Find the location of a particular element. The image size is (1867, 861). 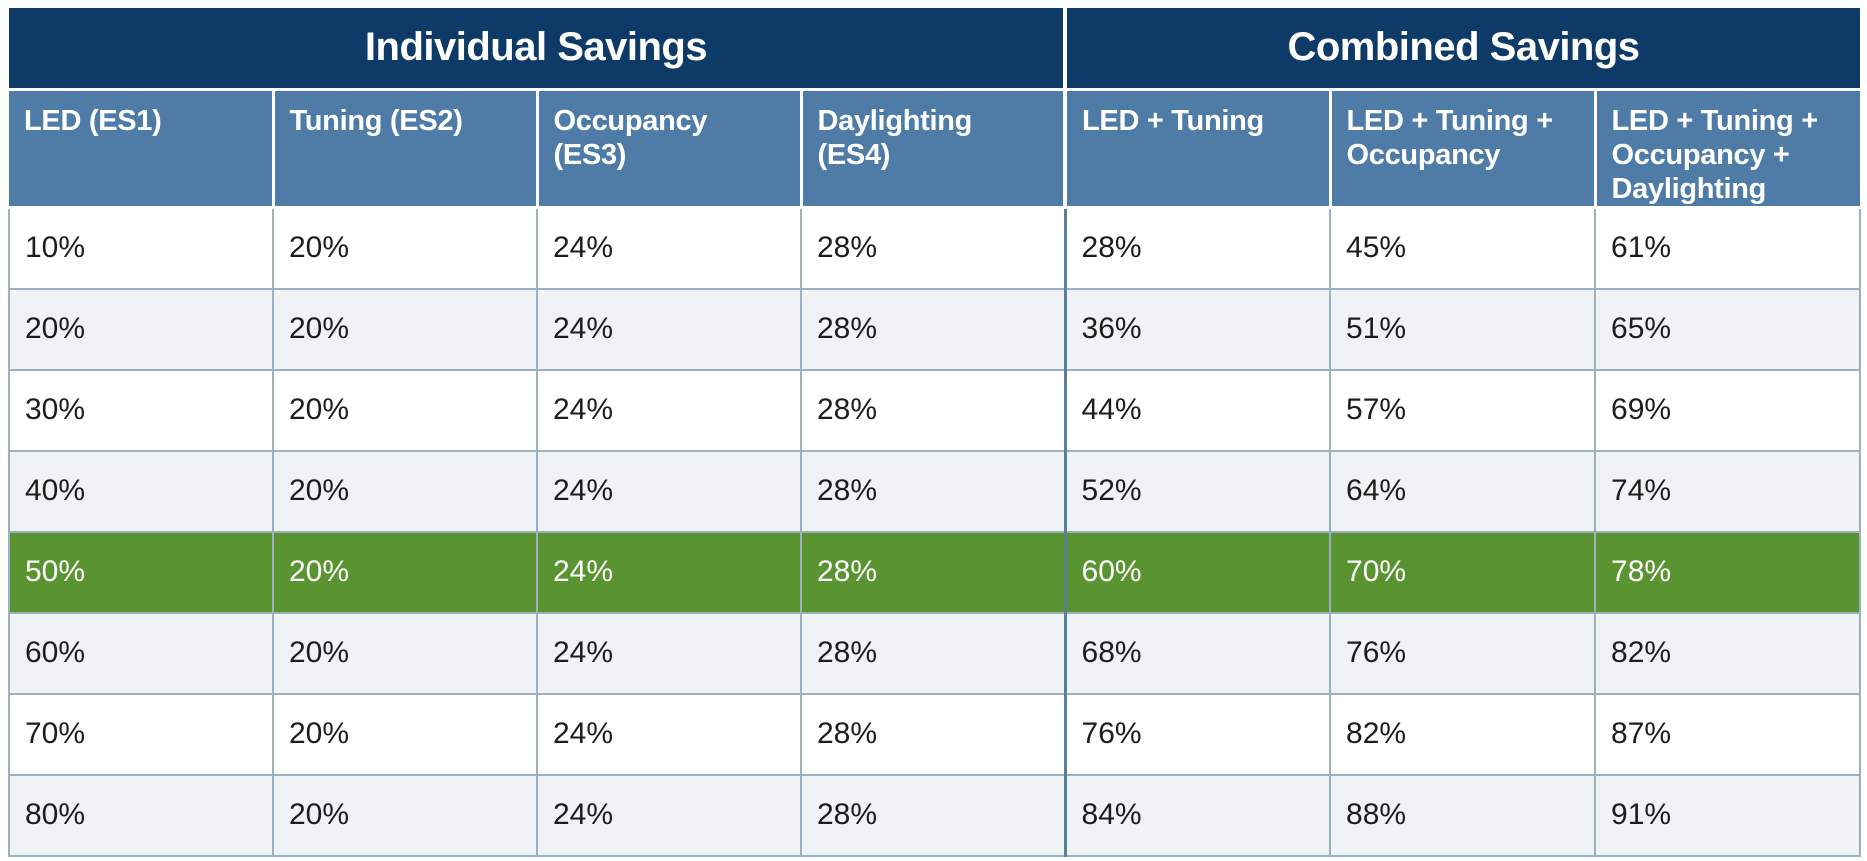

table-cell: 88% is located at coordinates (1463, 815).